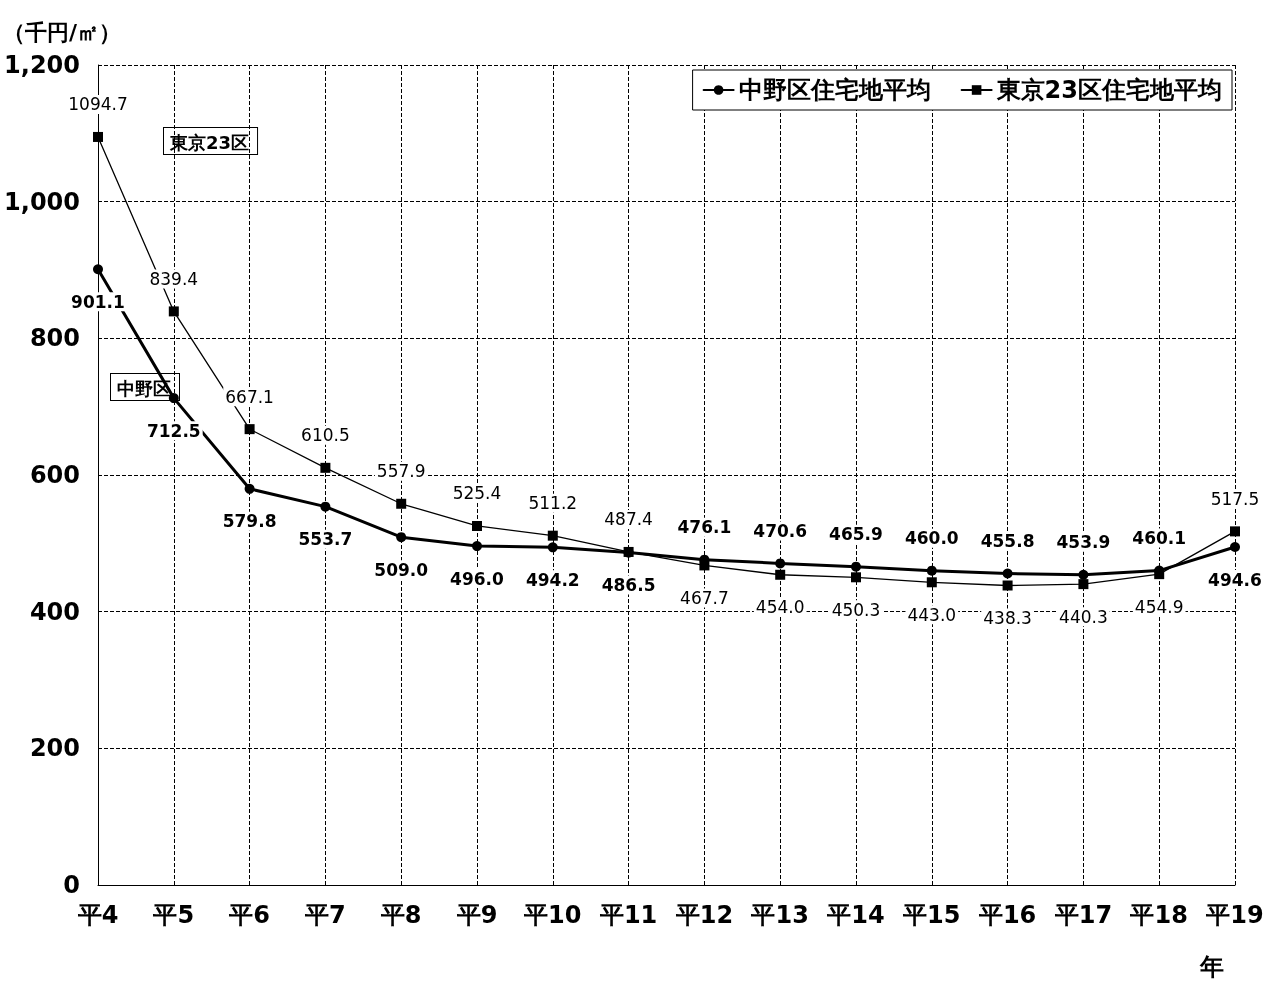 The height and width of the screenshot is (1000, 1280). Describe the element at coordinates (54, 611) in the screenshot. I see `y-tick-label: 400` at that location.